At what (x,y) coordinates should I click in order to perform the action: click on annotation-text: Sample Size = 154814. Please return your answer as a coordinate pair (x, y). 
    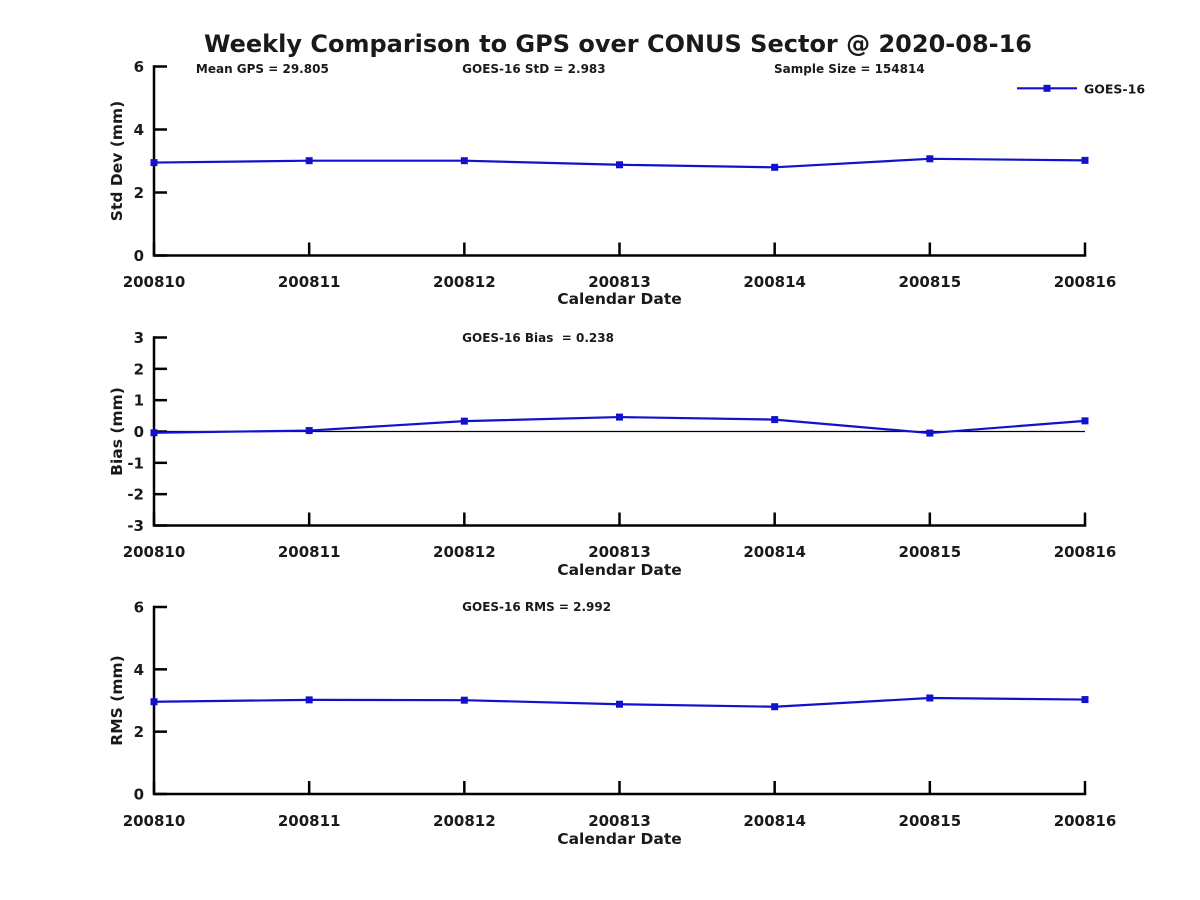
    Looking at the image, I should click on (849, 69).